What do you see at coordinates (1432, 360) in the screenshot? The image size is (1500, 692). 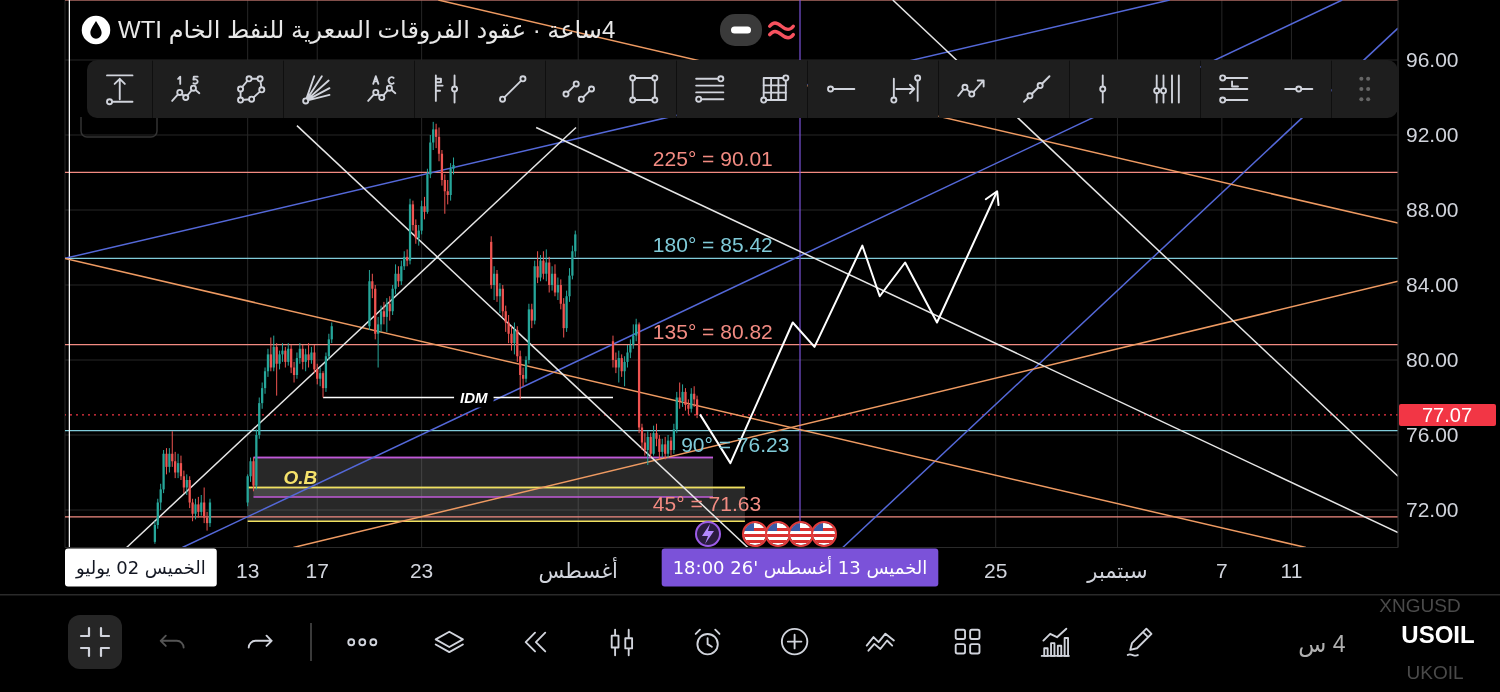 I see `y-tick-label: 80.00` at bounding box center [1432, 360].